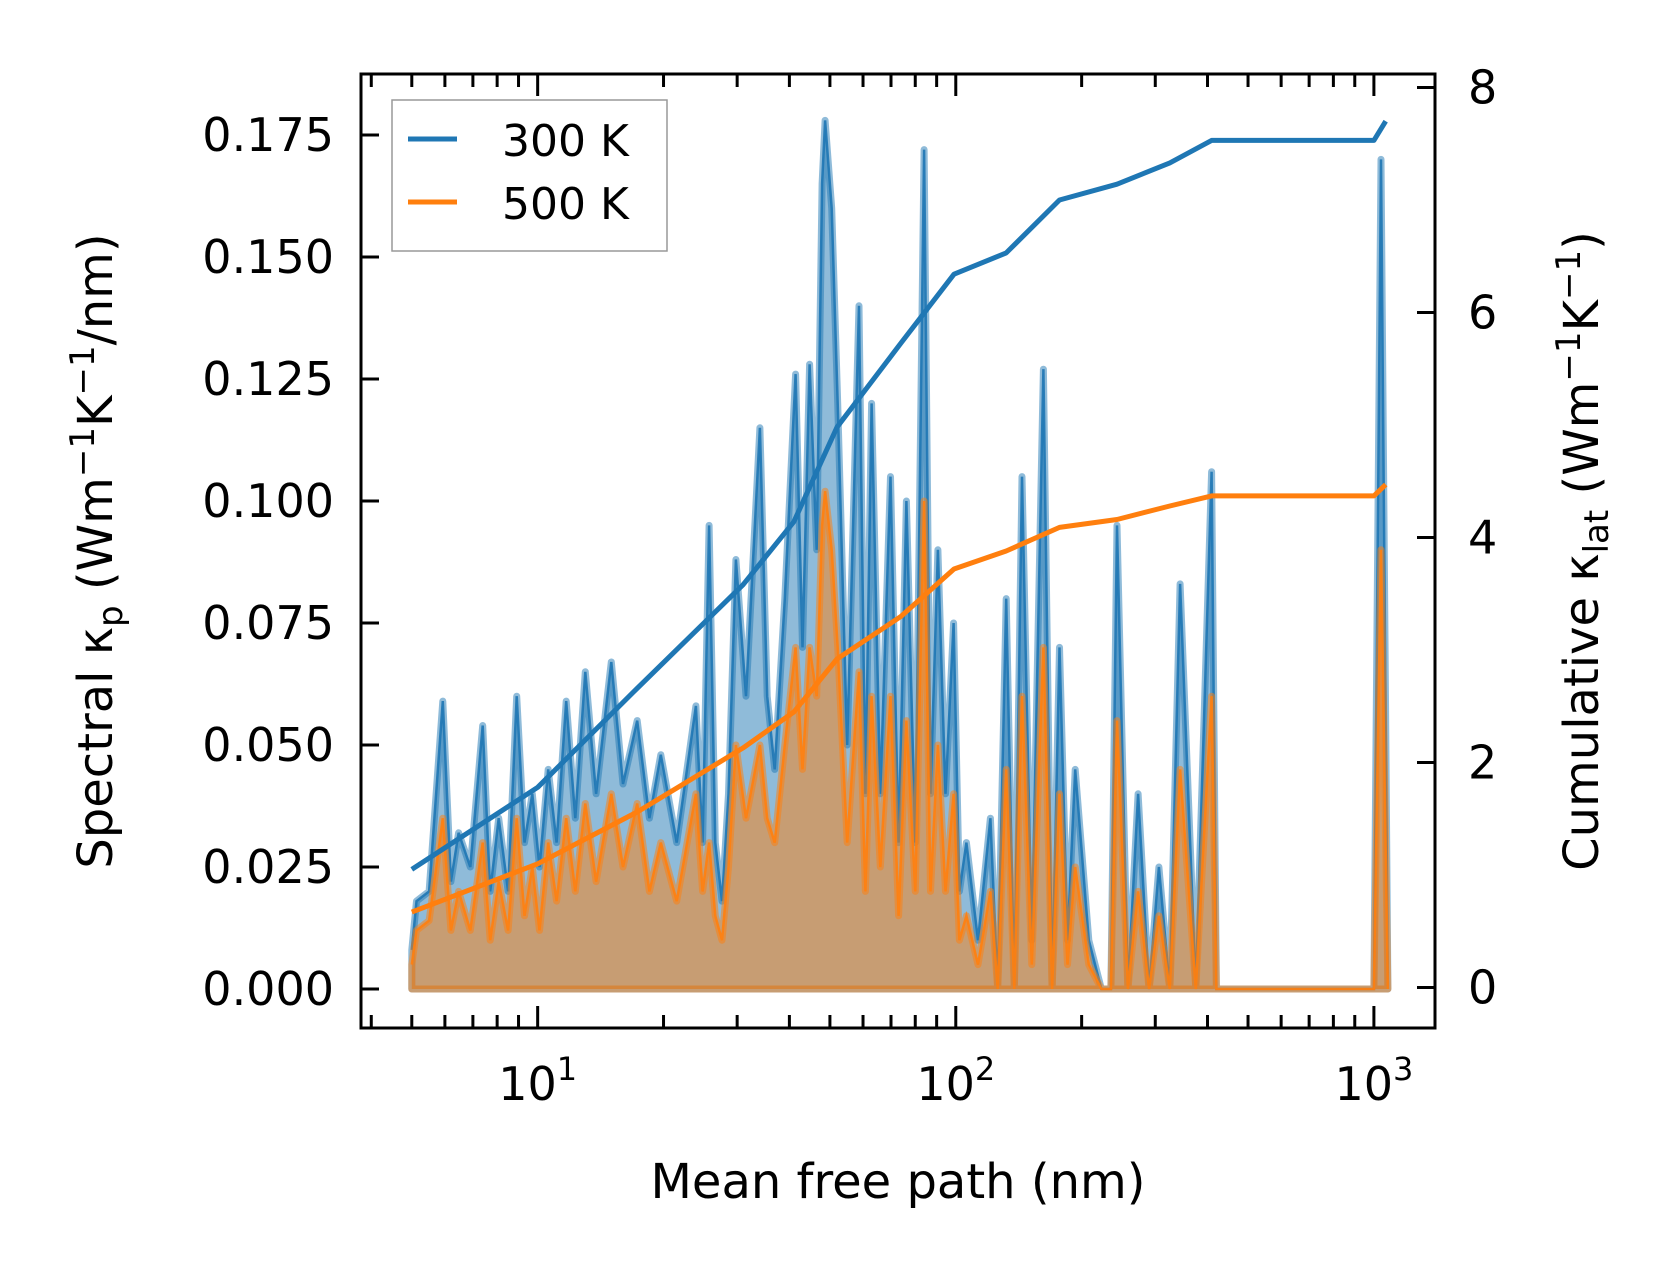 The width and height of the screenshot is (1660, 1268). Describe the element at coordinates (567, 1069) in the screenshot. I see `x-tick-exponent: 1` at that location.